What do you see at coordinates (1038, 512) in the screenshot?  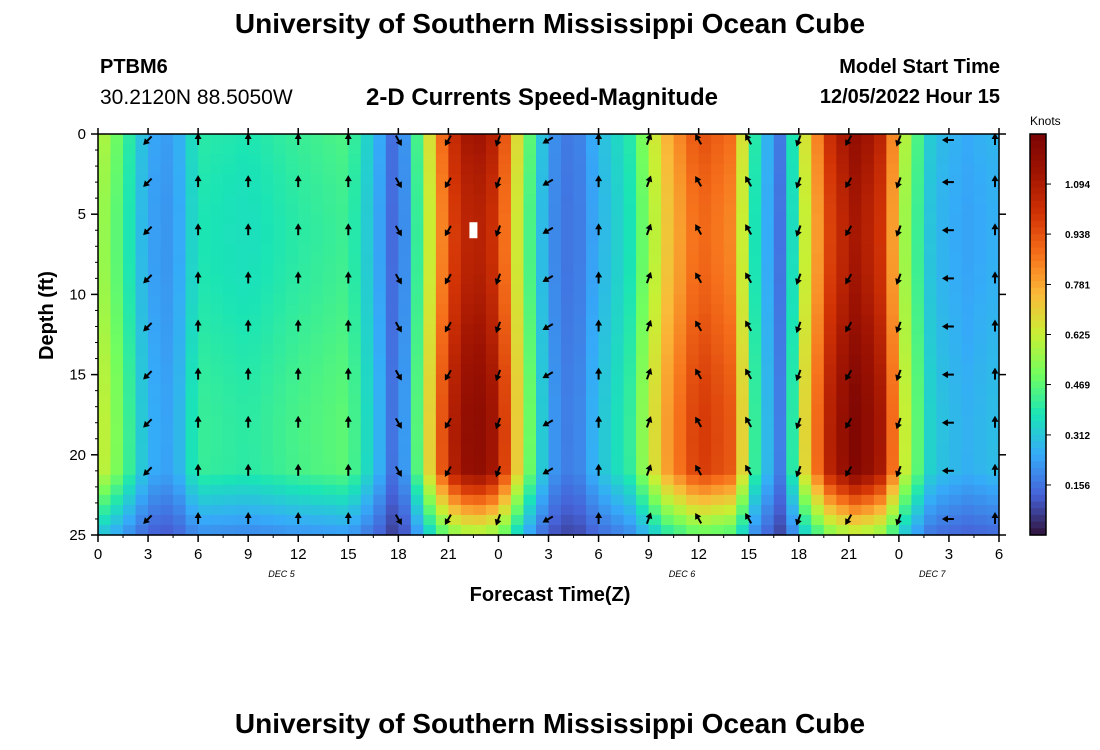 I see `colorbar-band` at bounding box center [1038, 512].